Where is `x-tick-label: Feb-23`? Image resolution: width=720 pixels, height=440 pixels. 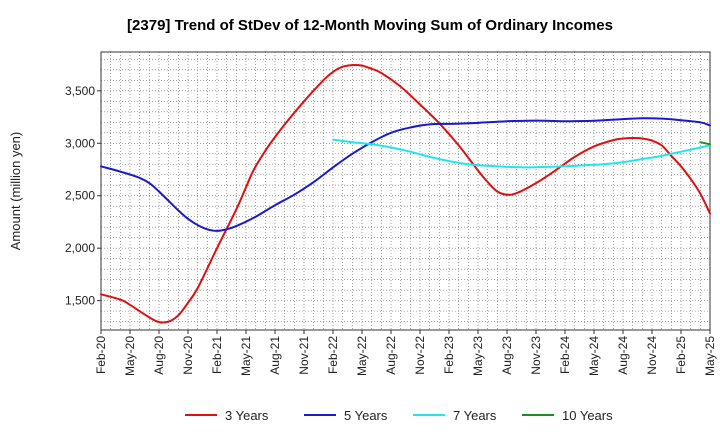
x-tick-label: Feb-23 is located at coordinates (449, 355).